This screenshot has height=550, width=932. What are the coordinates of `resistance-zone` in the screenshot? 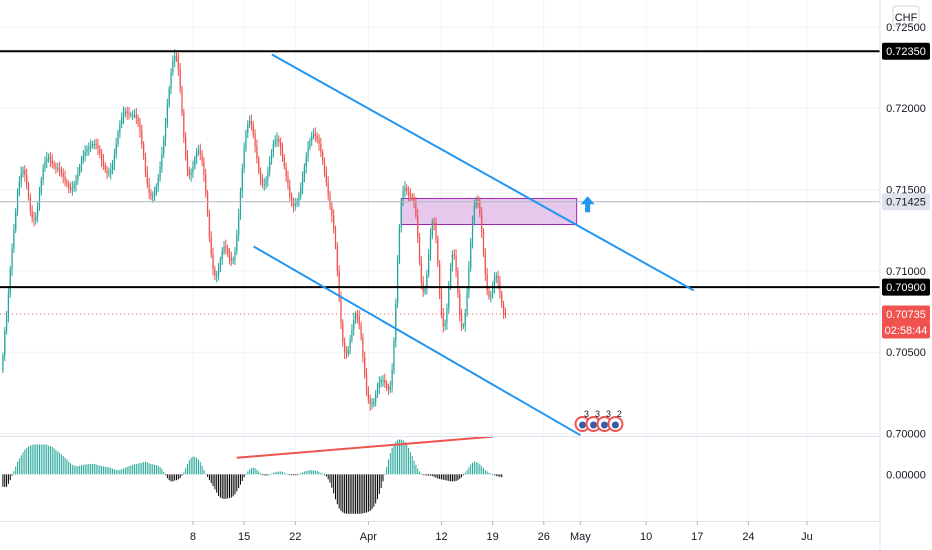 It's located at (489, 211).